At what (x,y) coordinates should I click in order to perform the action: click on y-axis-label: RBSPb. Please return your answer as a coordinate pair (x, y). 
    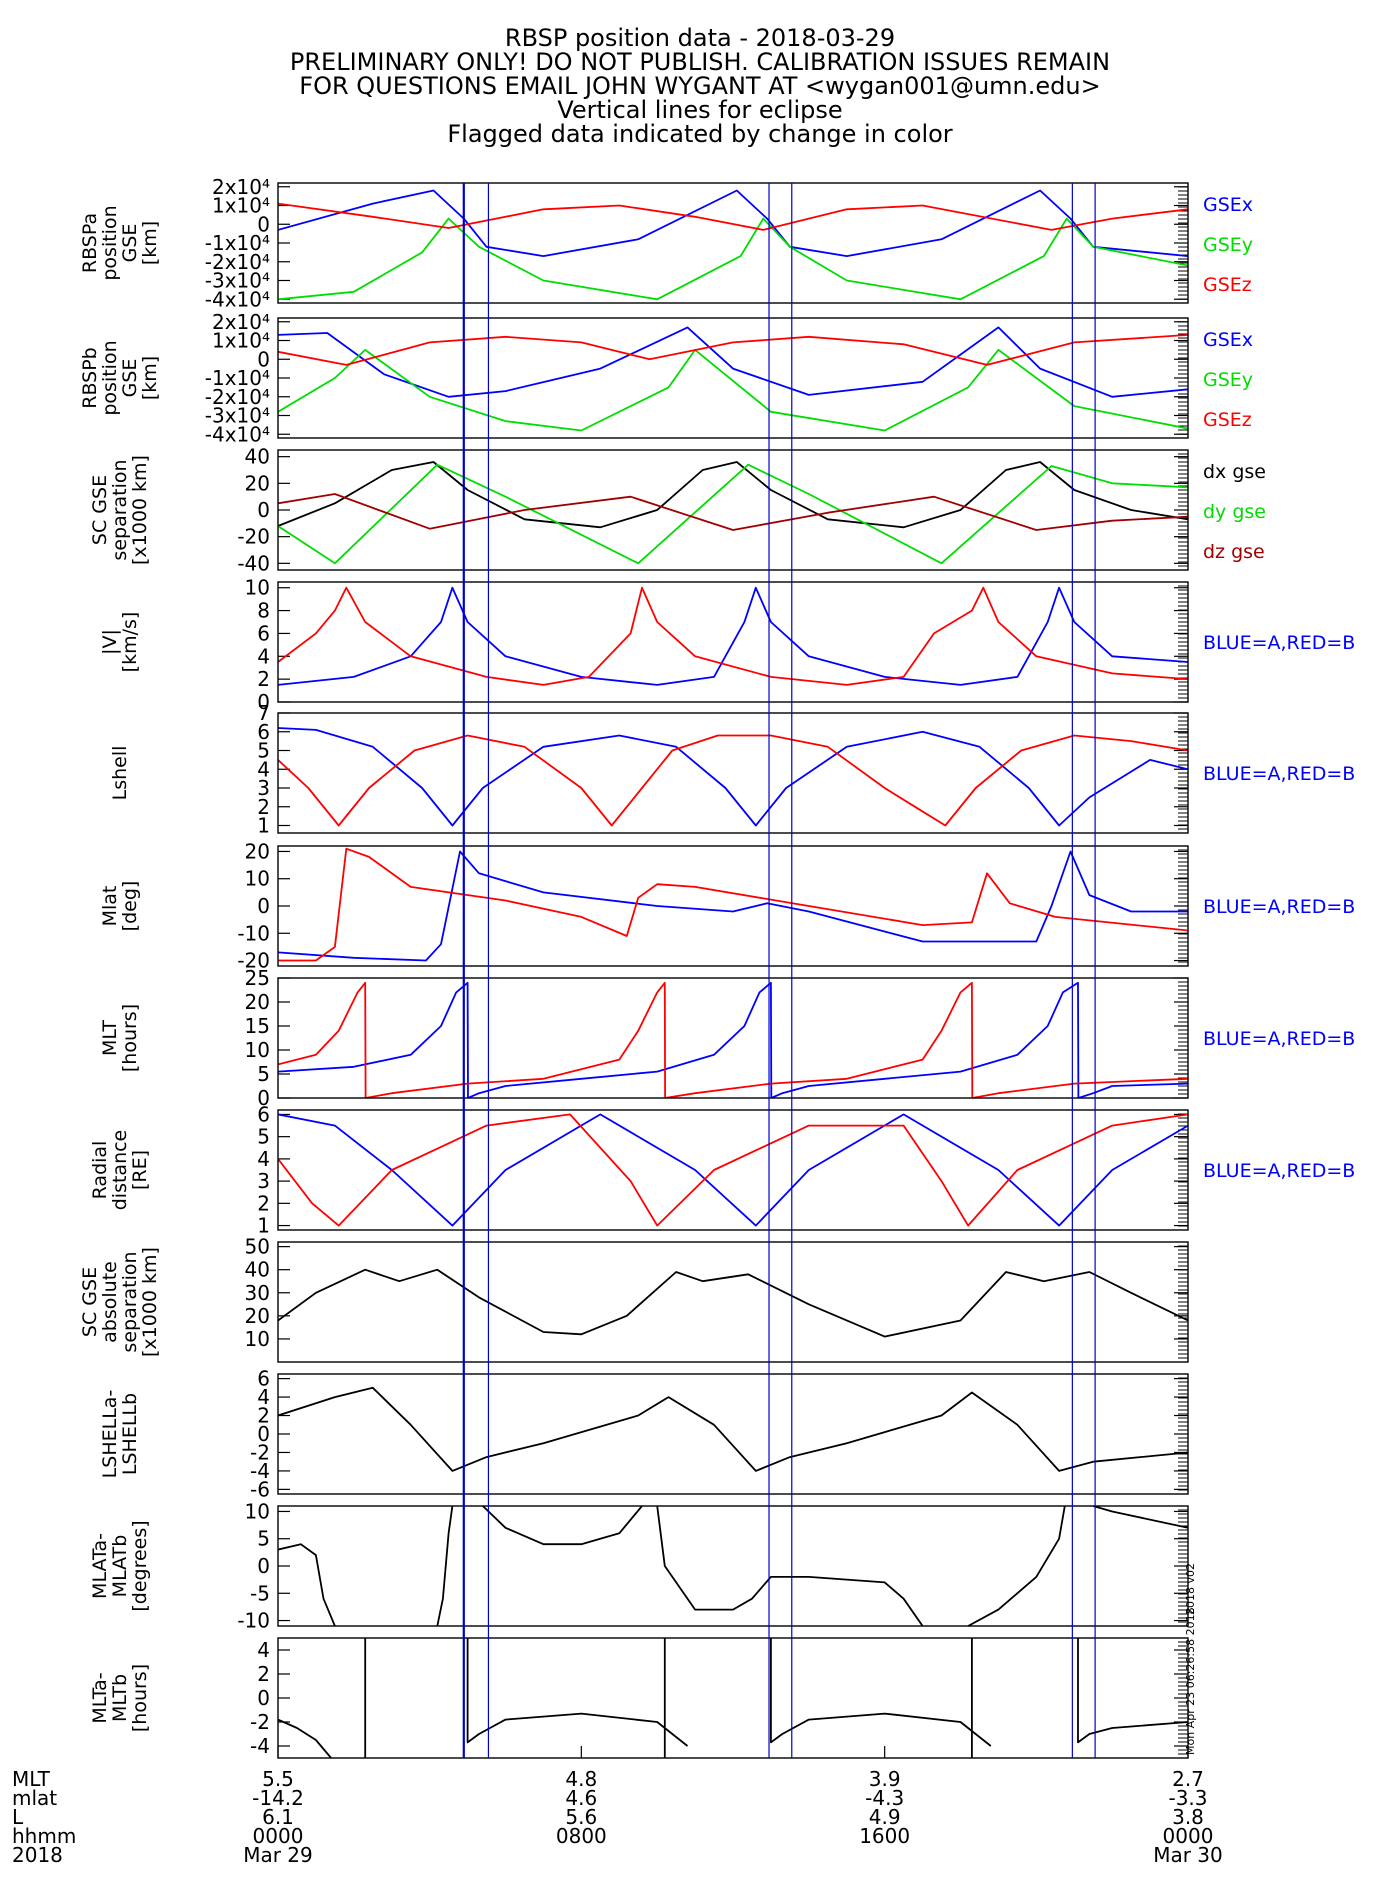
    Looking at the image, I should click on (90, 377).